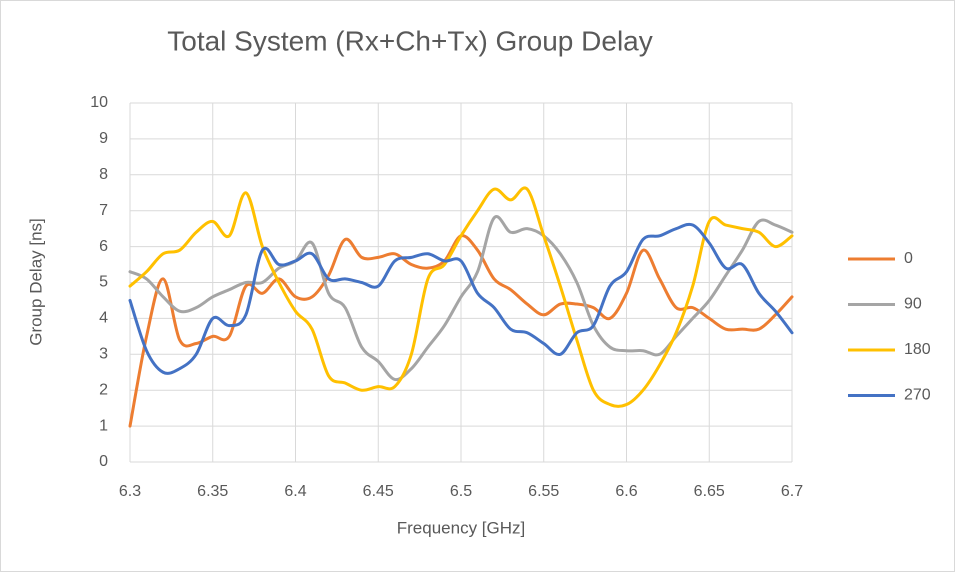  I want to click on x-axis-label: Frequency [GHz], so click(461, 527).